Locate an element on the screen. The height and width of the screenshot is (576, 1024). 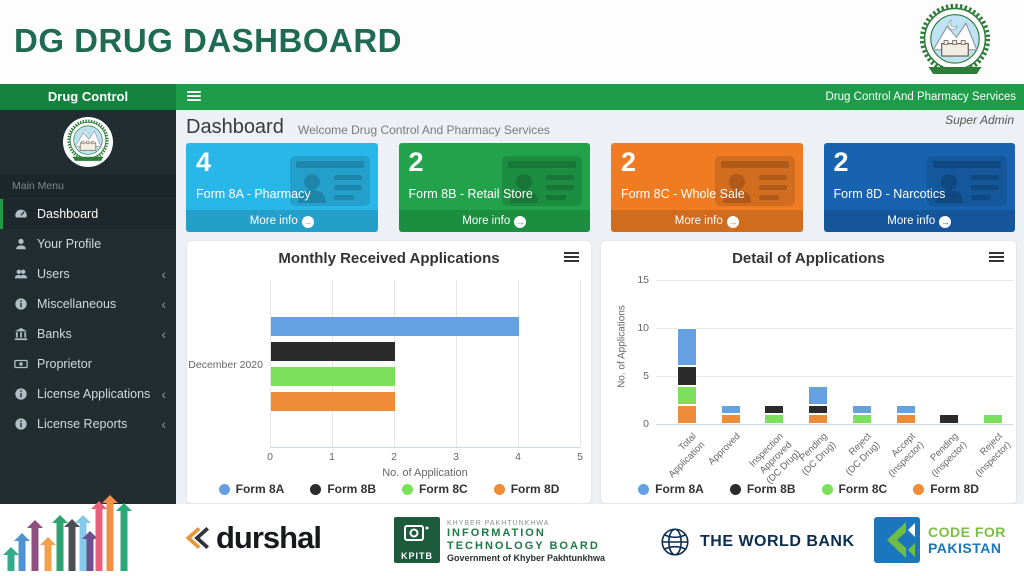
legend-label: Form 8C is located at coordinates (443, 489).